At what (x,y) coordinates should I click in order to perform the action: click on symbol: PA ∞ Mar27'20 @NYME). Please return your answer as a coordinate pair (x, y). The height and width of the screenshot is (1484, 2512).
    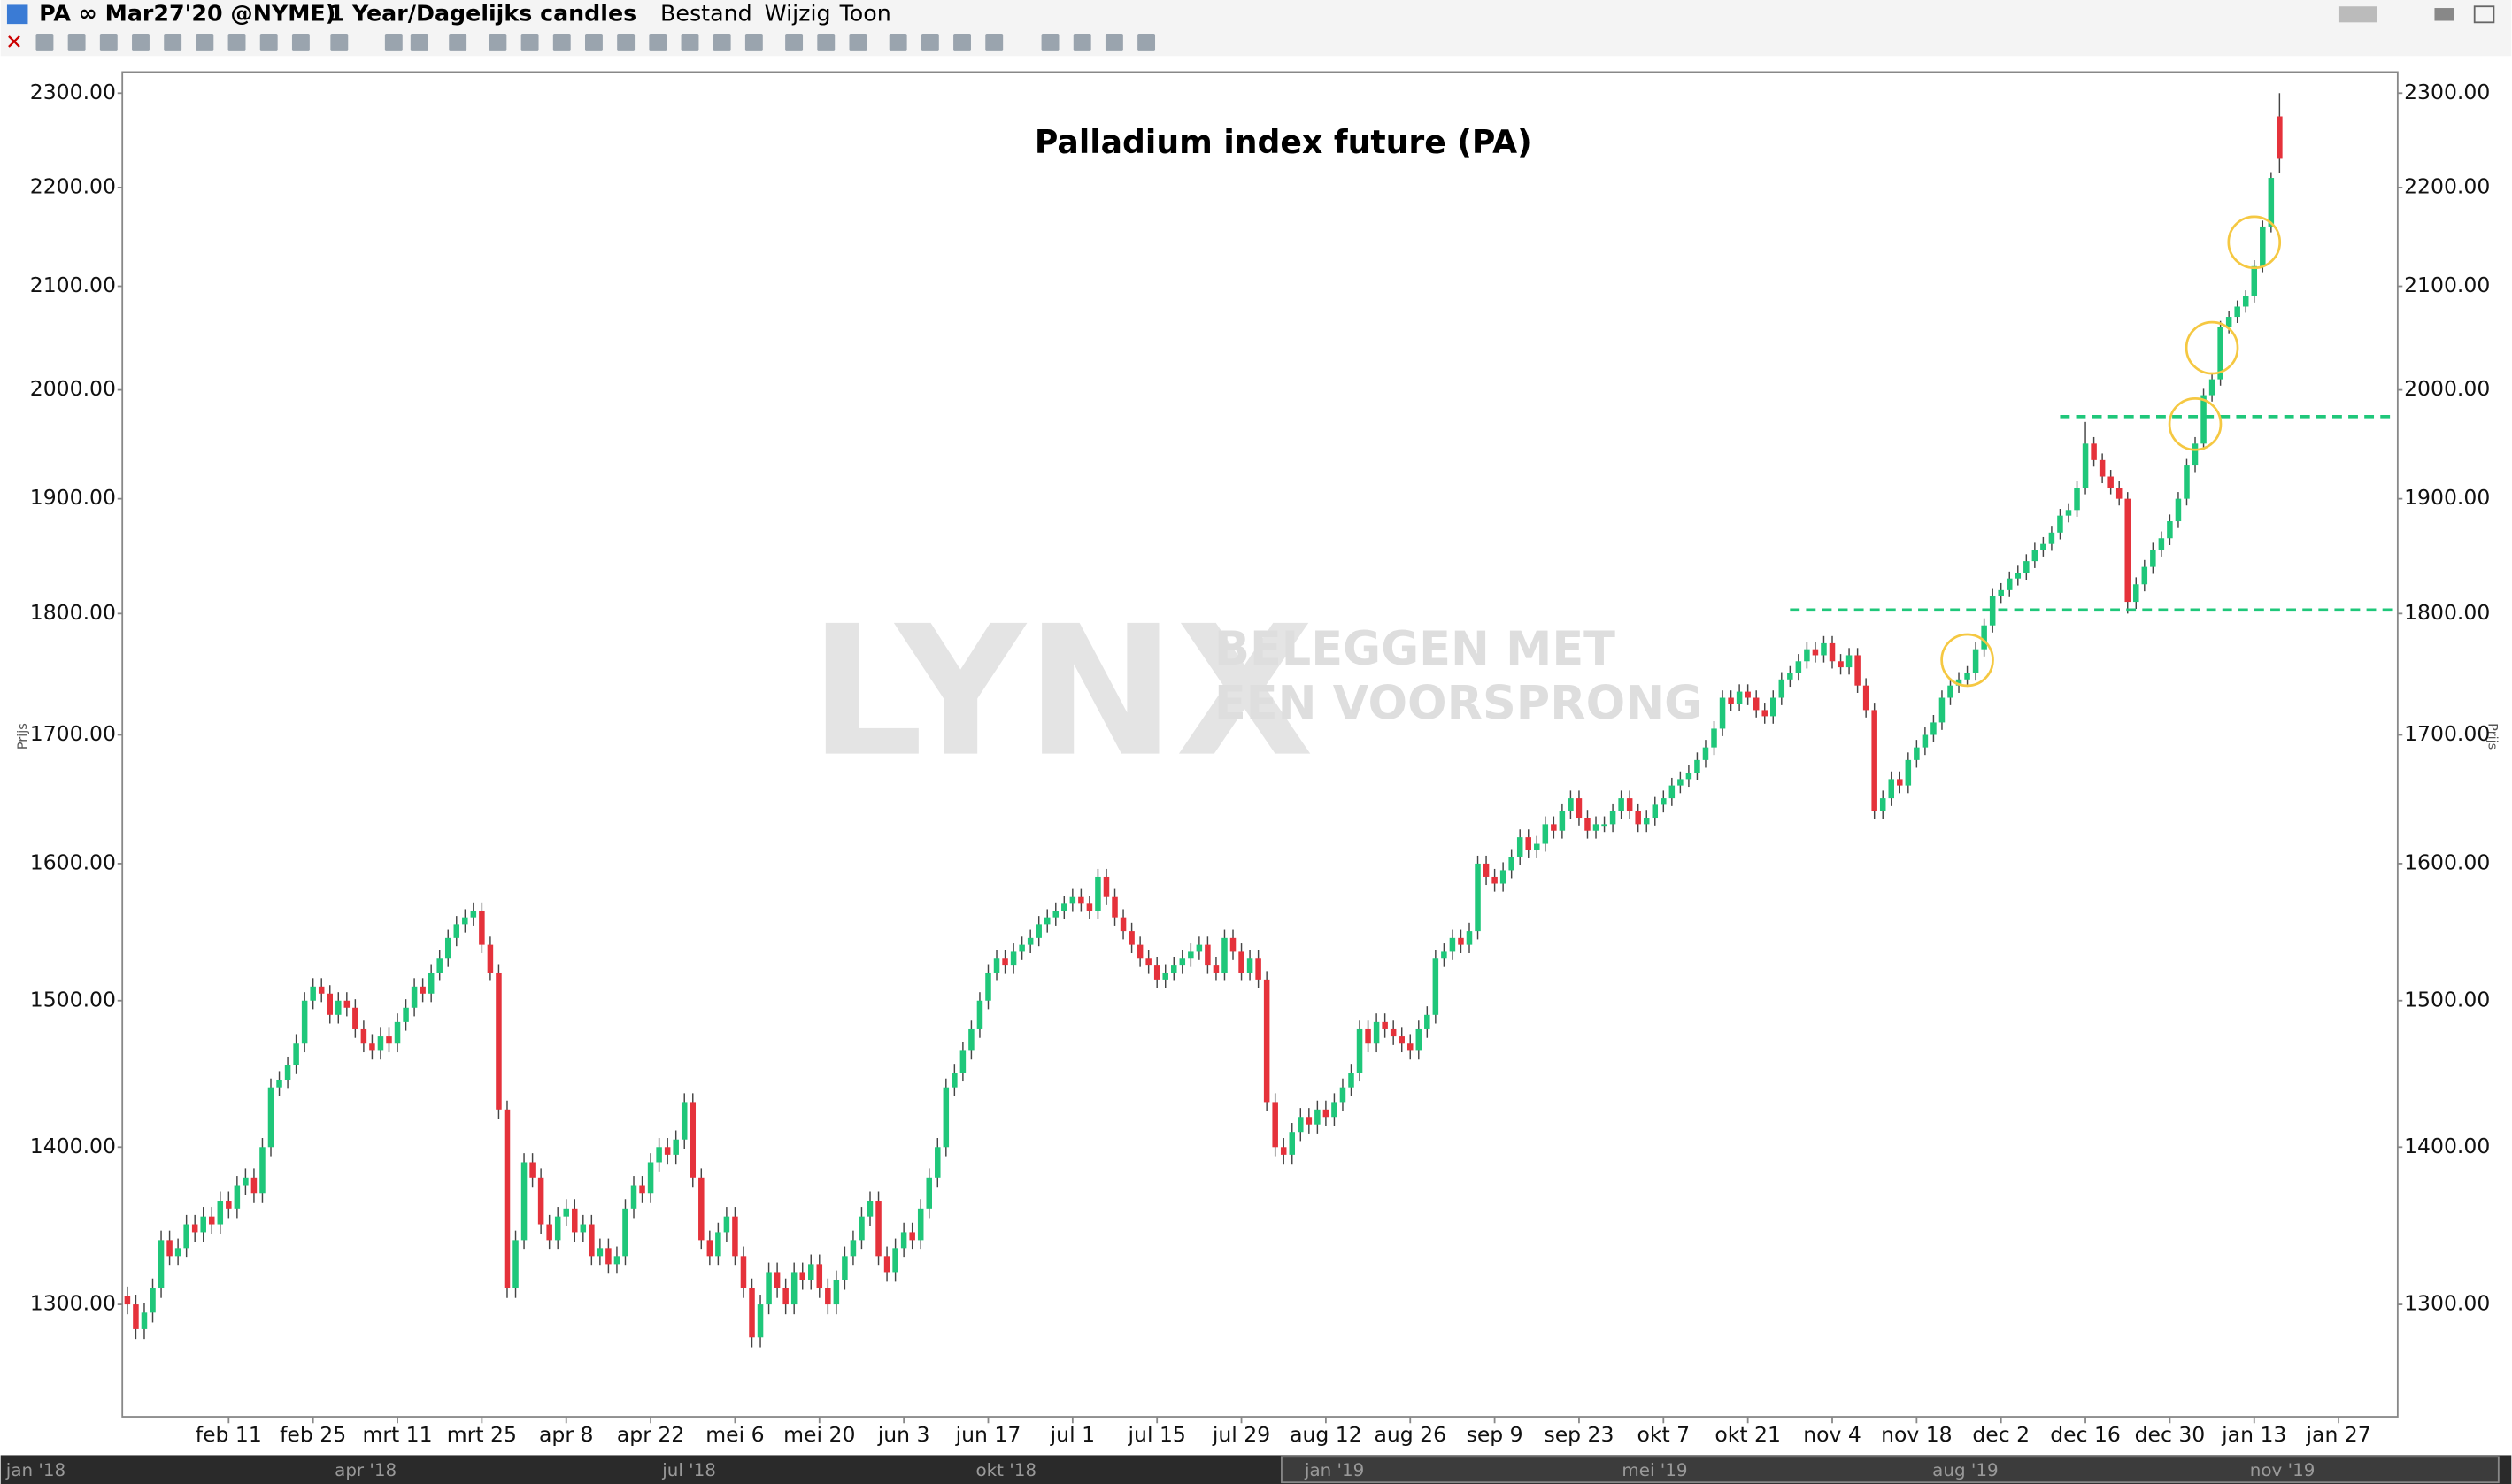
    Looking at the image, I should click on (187, 13).